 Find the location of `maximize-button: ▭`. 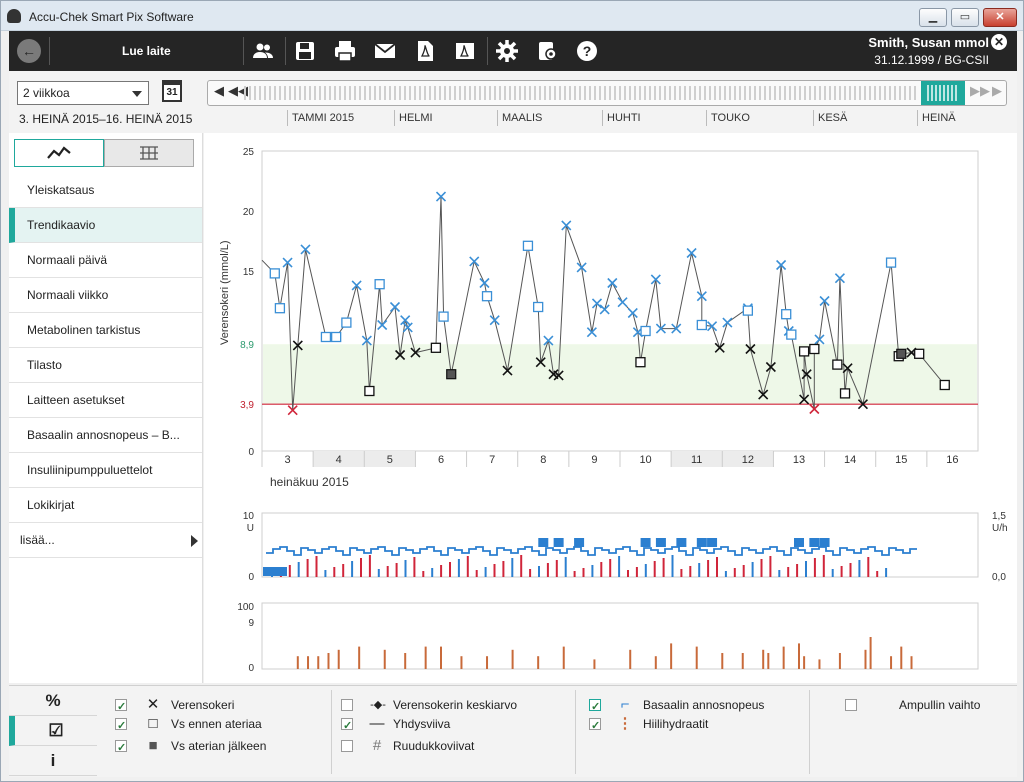

maximize-button: ▭ is located at coordinates (965, 17).